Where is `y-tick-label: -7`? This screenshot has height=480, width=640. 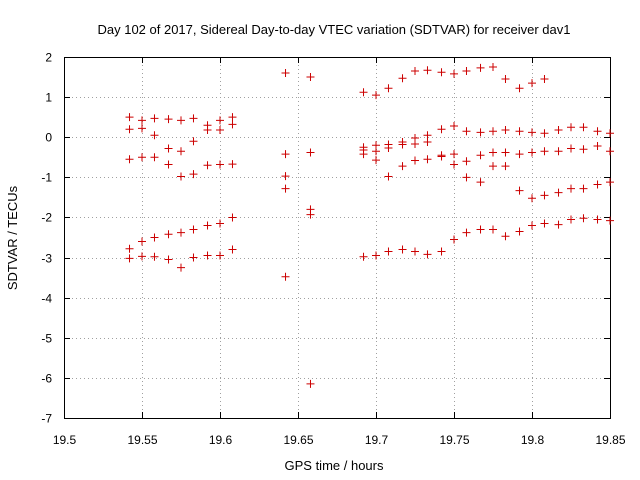 y-tick-label: -7 is located at coordinates (46, 419).